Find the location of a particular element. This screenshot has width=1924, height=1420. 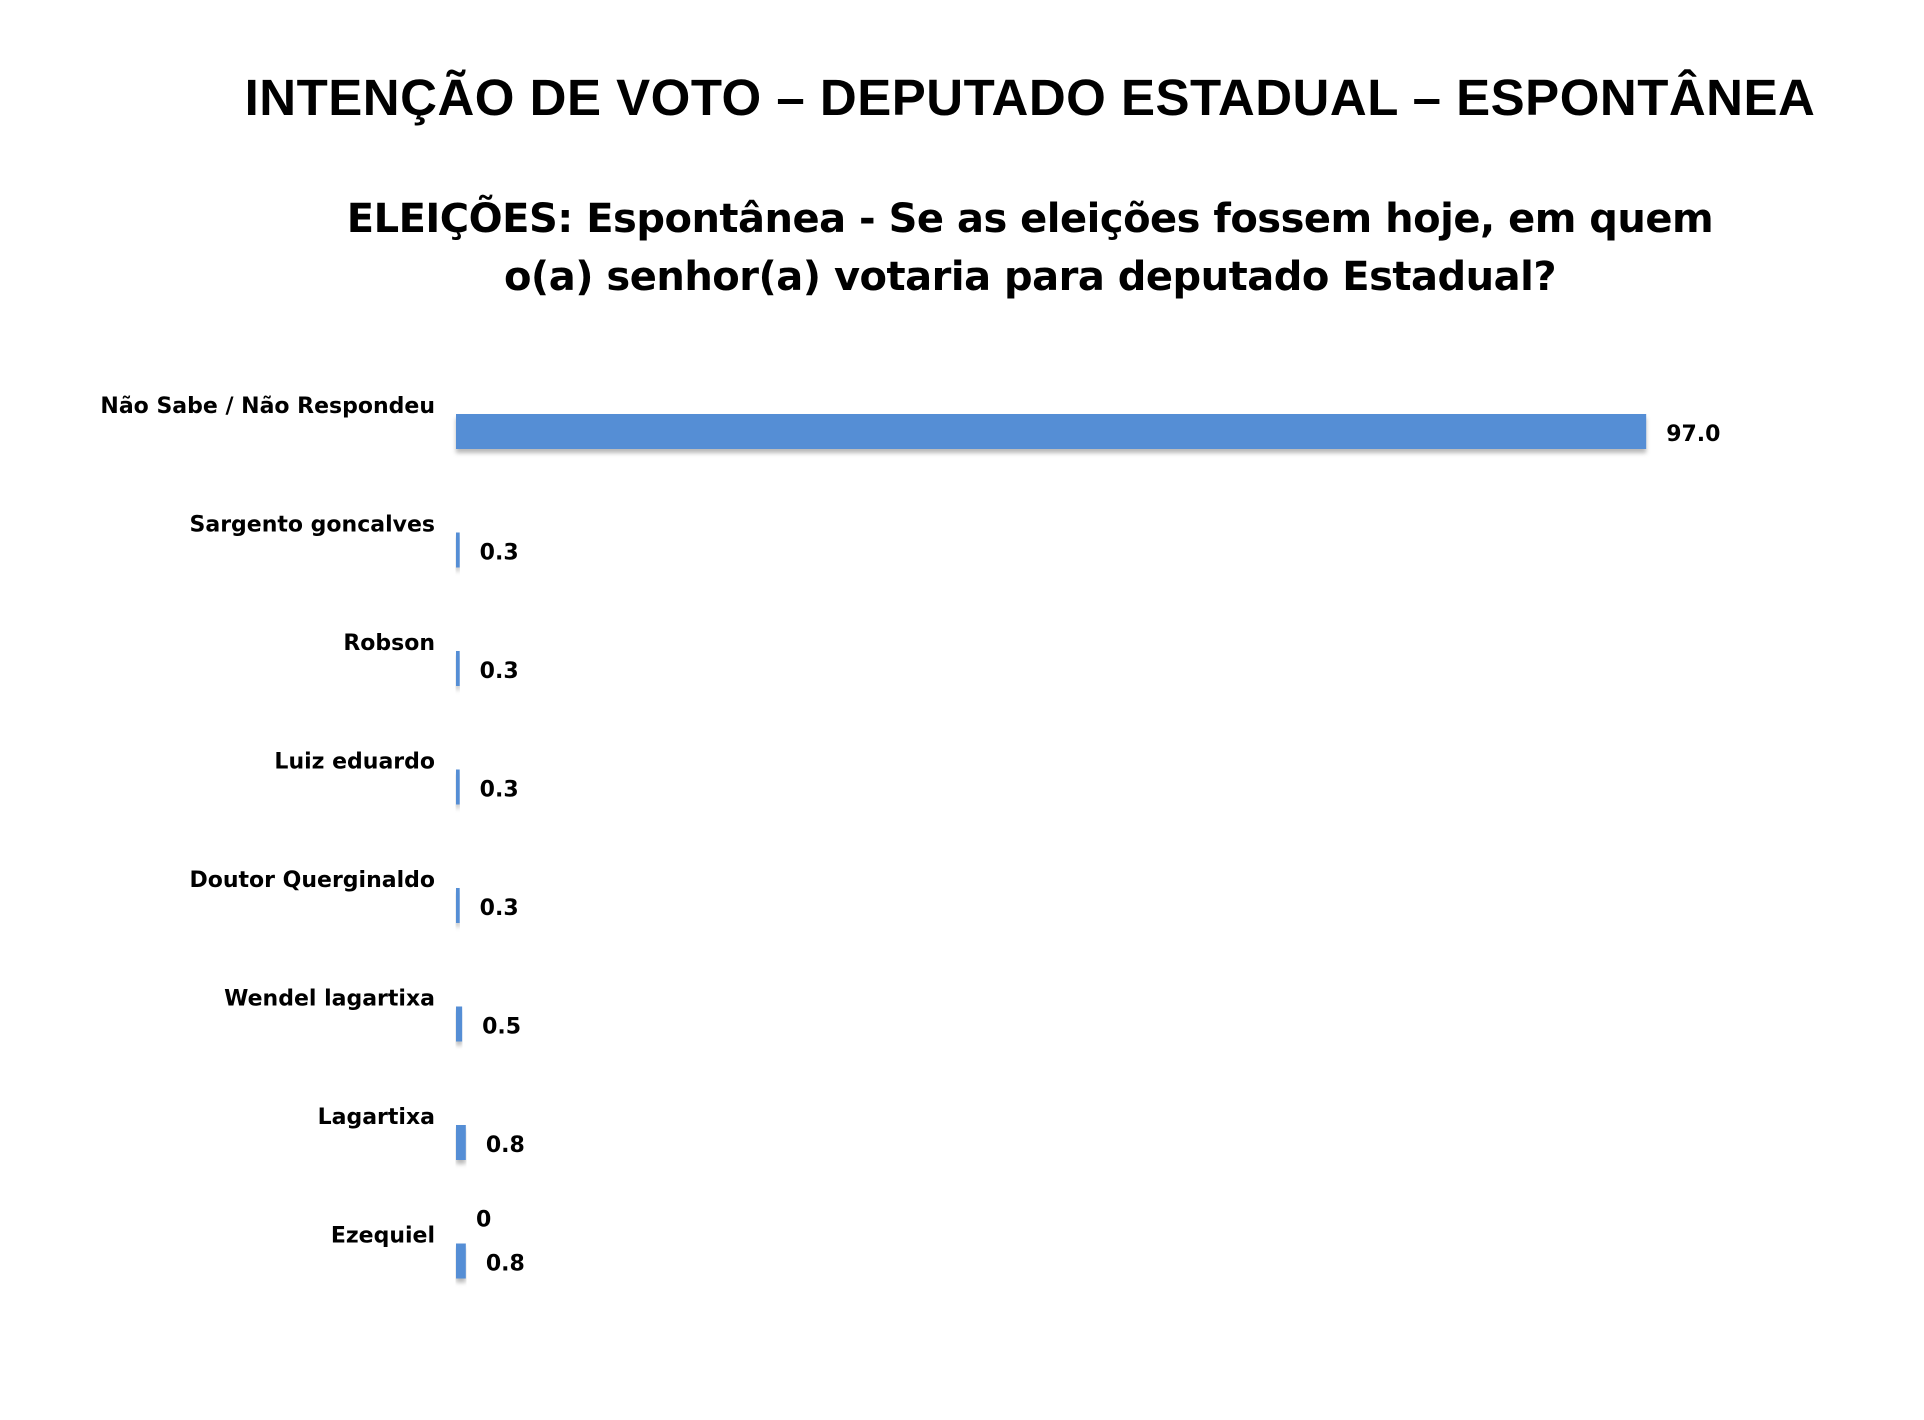

category-label: Ezequiel is located at coordinates (383, 1236).